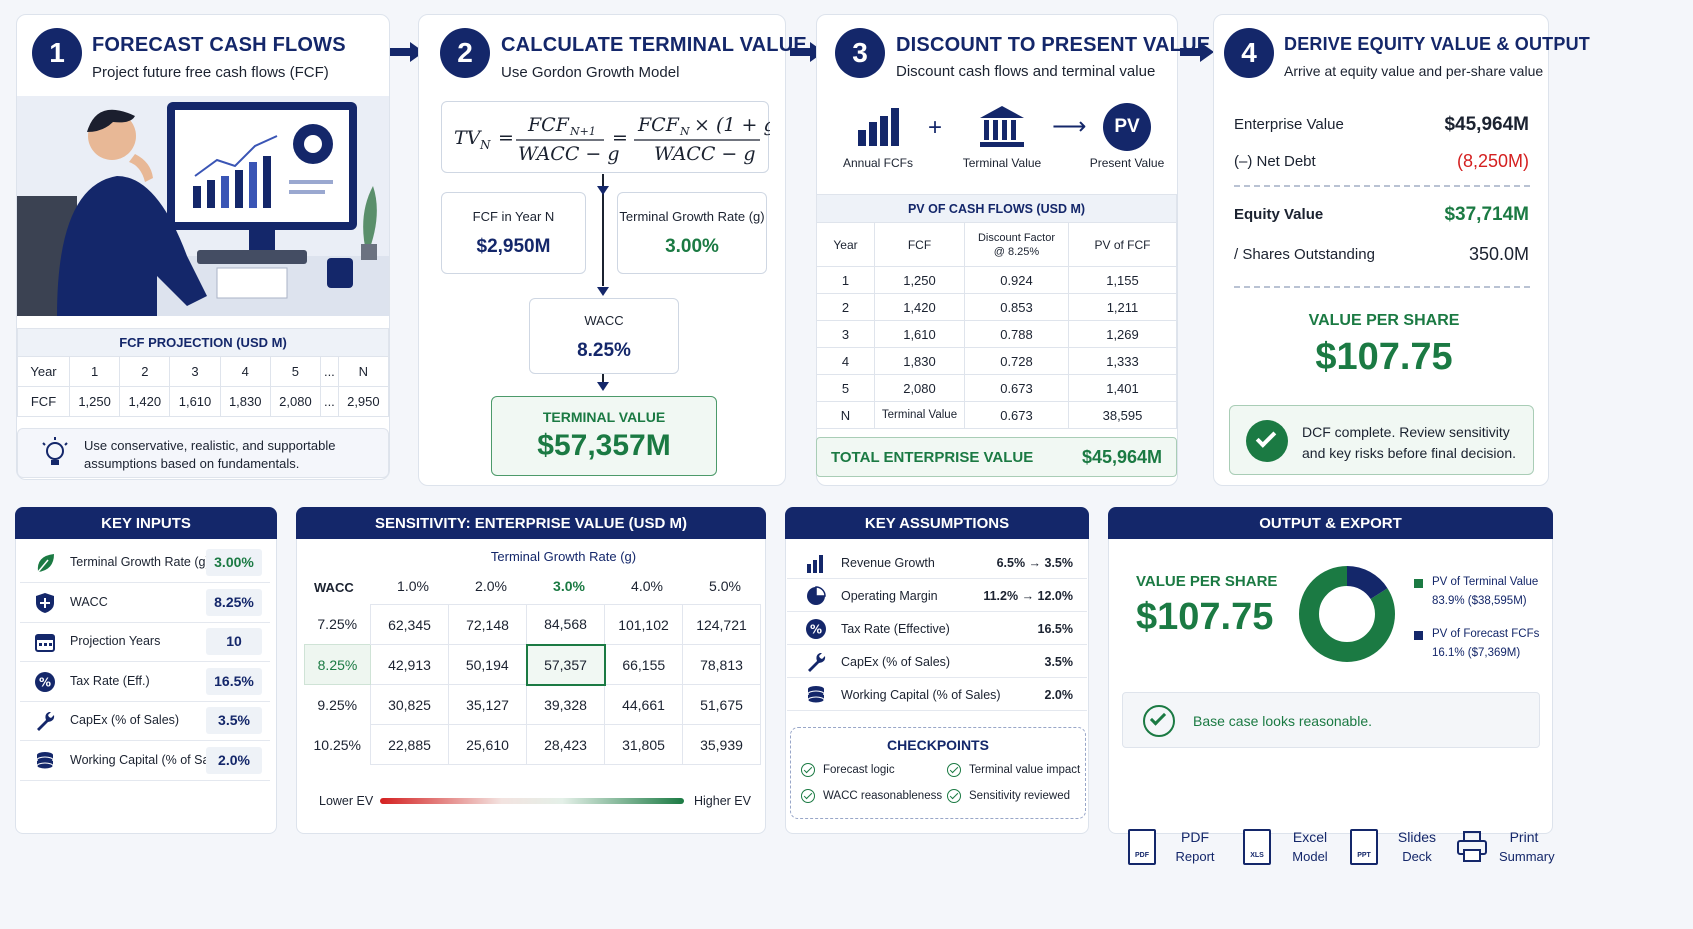 This screenshot has width=1693, height=929. Describe the element at coordinates (996, 208) in the screenshot. I see `pv-table-title: PV OF CASH FLOWS (USD M)` at that location.